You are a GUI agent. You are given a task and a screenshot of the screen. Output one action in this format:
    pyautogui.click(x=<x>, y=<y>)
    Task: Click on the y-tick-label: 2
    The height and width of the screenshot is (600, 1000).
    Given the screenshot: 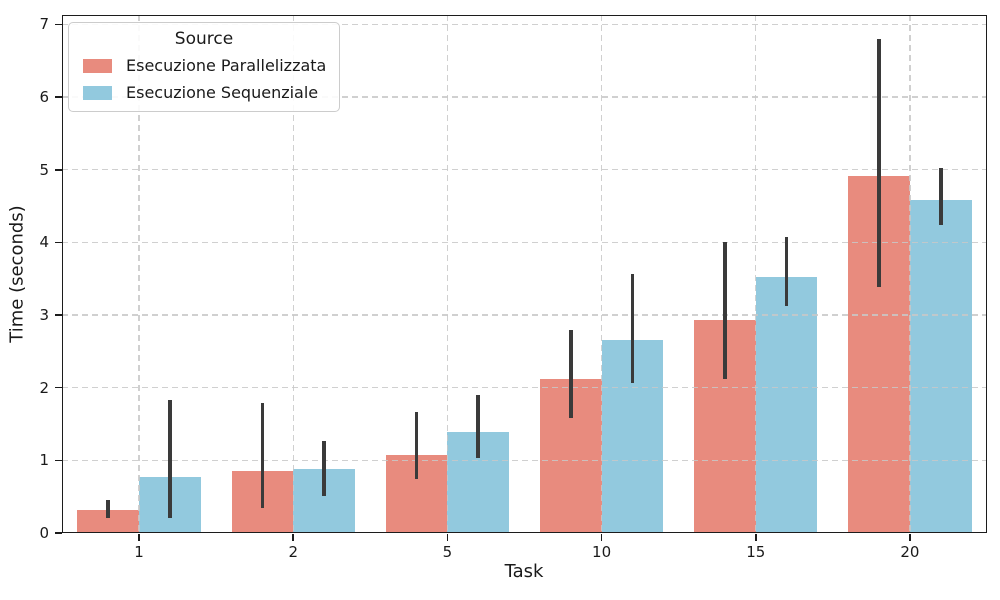 What is the action you would take?
    pyautogui.click(x=44, y=387)
    